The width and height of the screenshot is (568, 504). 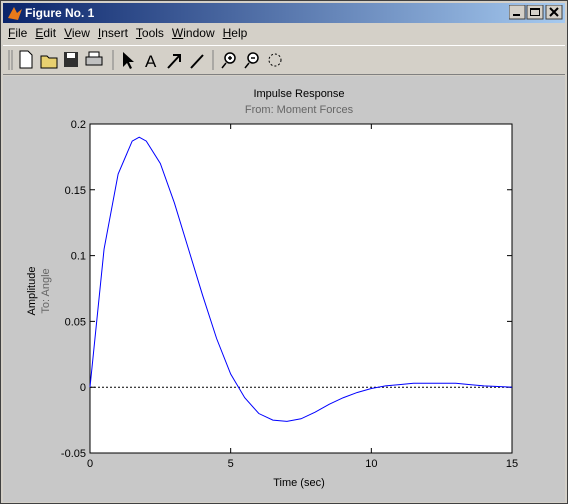 I want to click on x-tick-label: 5, so click(x=231, y=464).